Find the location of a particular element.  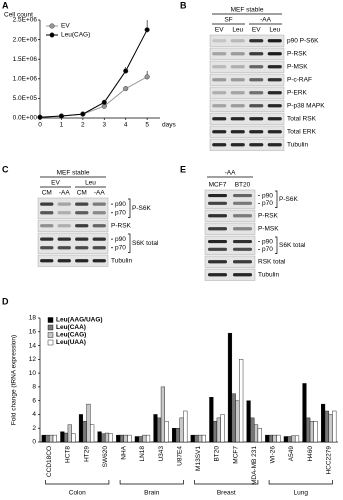

x-tick-label: WI-26 is located at coordinates (273, 455).